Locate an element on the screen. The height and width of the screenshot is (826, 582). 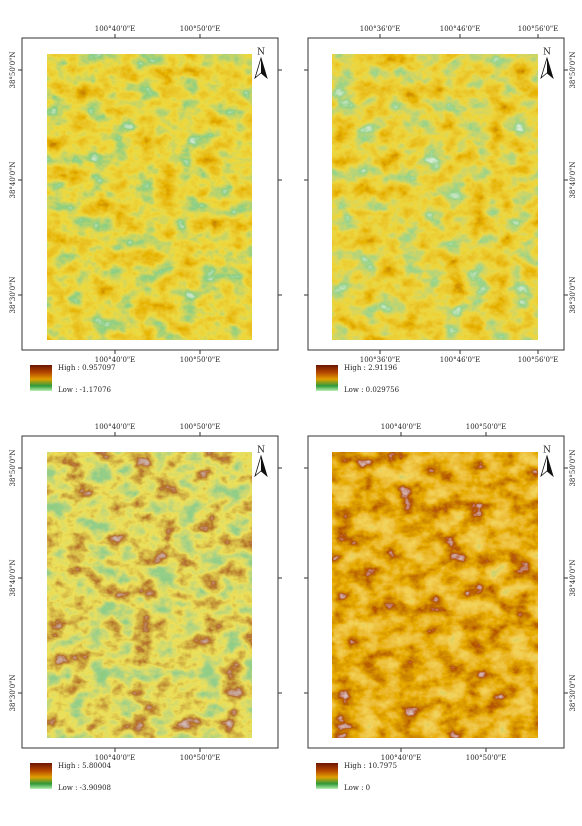
top-label: 100°36'0"E is located at coordinates (380, 29).